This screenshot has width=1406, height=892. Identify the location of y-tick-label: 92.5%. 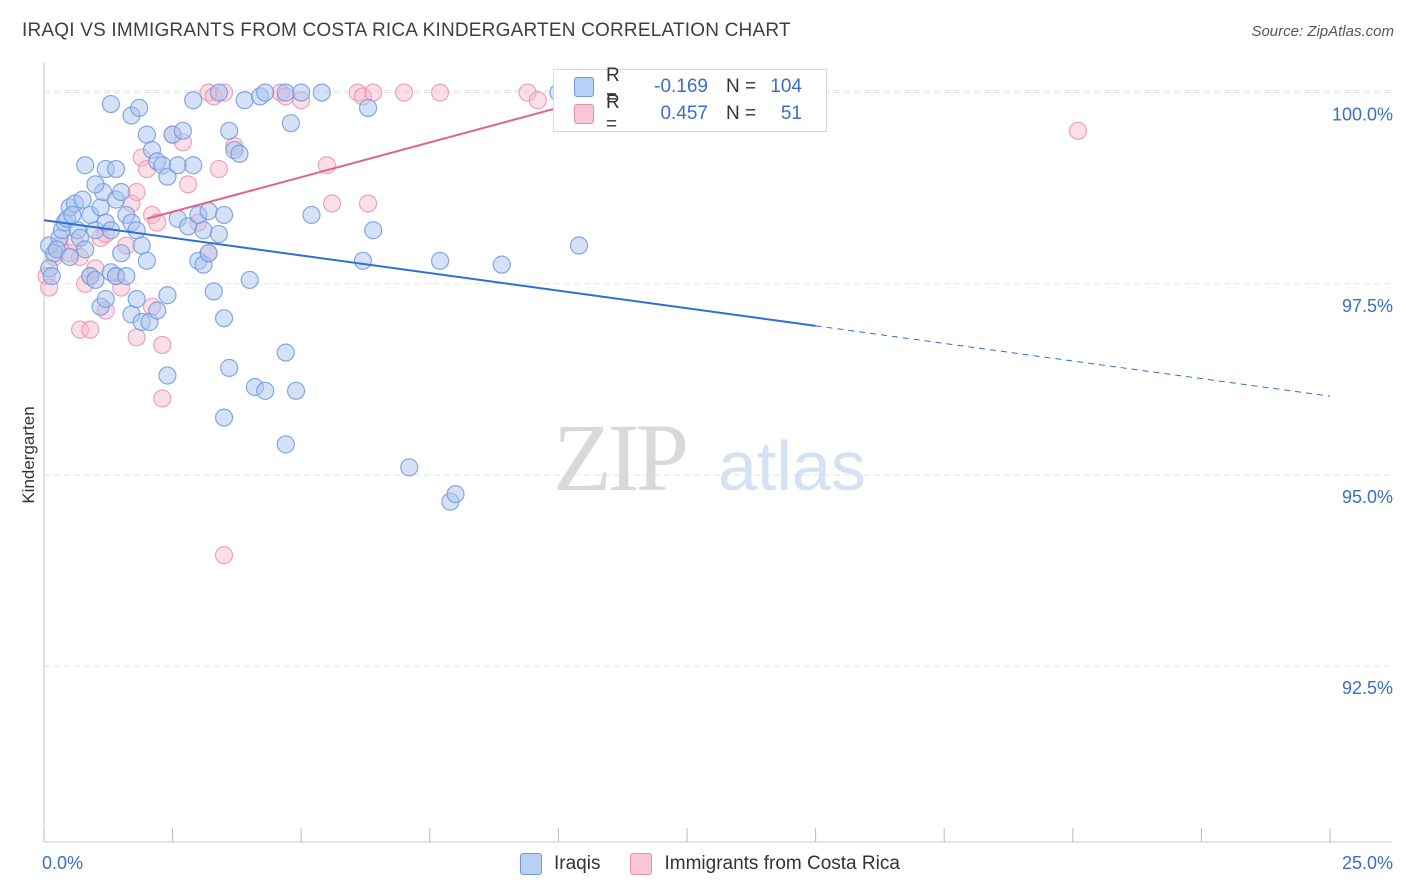
(1367, 688).